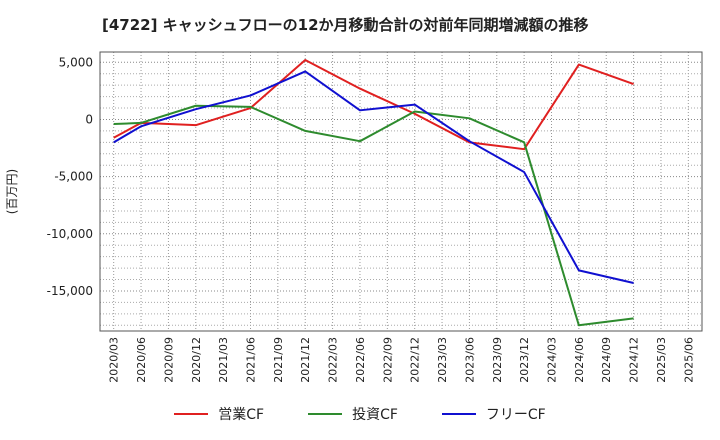 This screenshot has height=440, width=720. What do you see at coordinates (76, 62) in the screenshot?
I see `y-tick-label: 5,000` at bounding box center [76, 62].